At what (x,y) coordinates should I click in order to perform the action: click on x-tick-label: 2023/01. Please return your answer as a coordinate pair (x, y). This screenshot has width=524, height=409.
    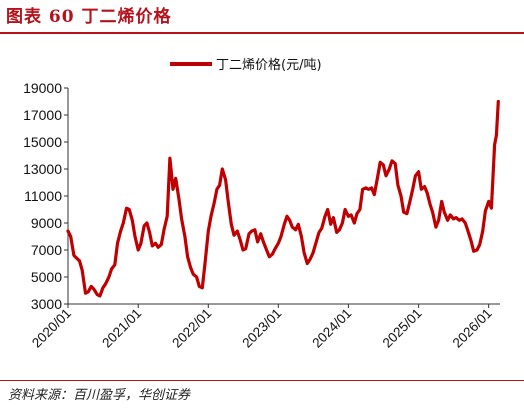
    Looking at the image, I should click on (261, 328).